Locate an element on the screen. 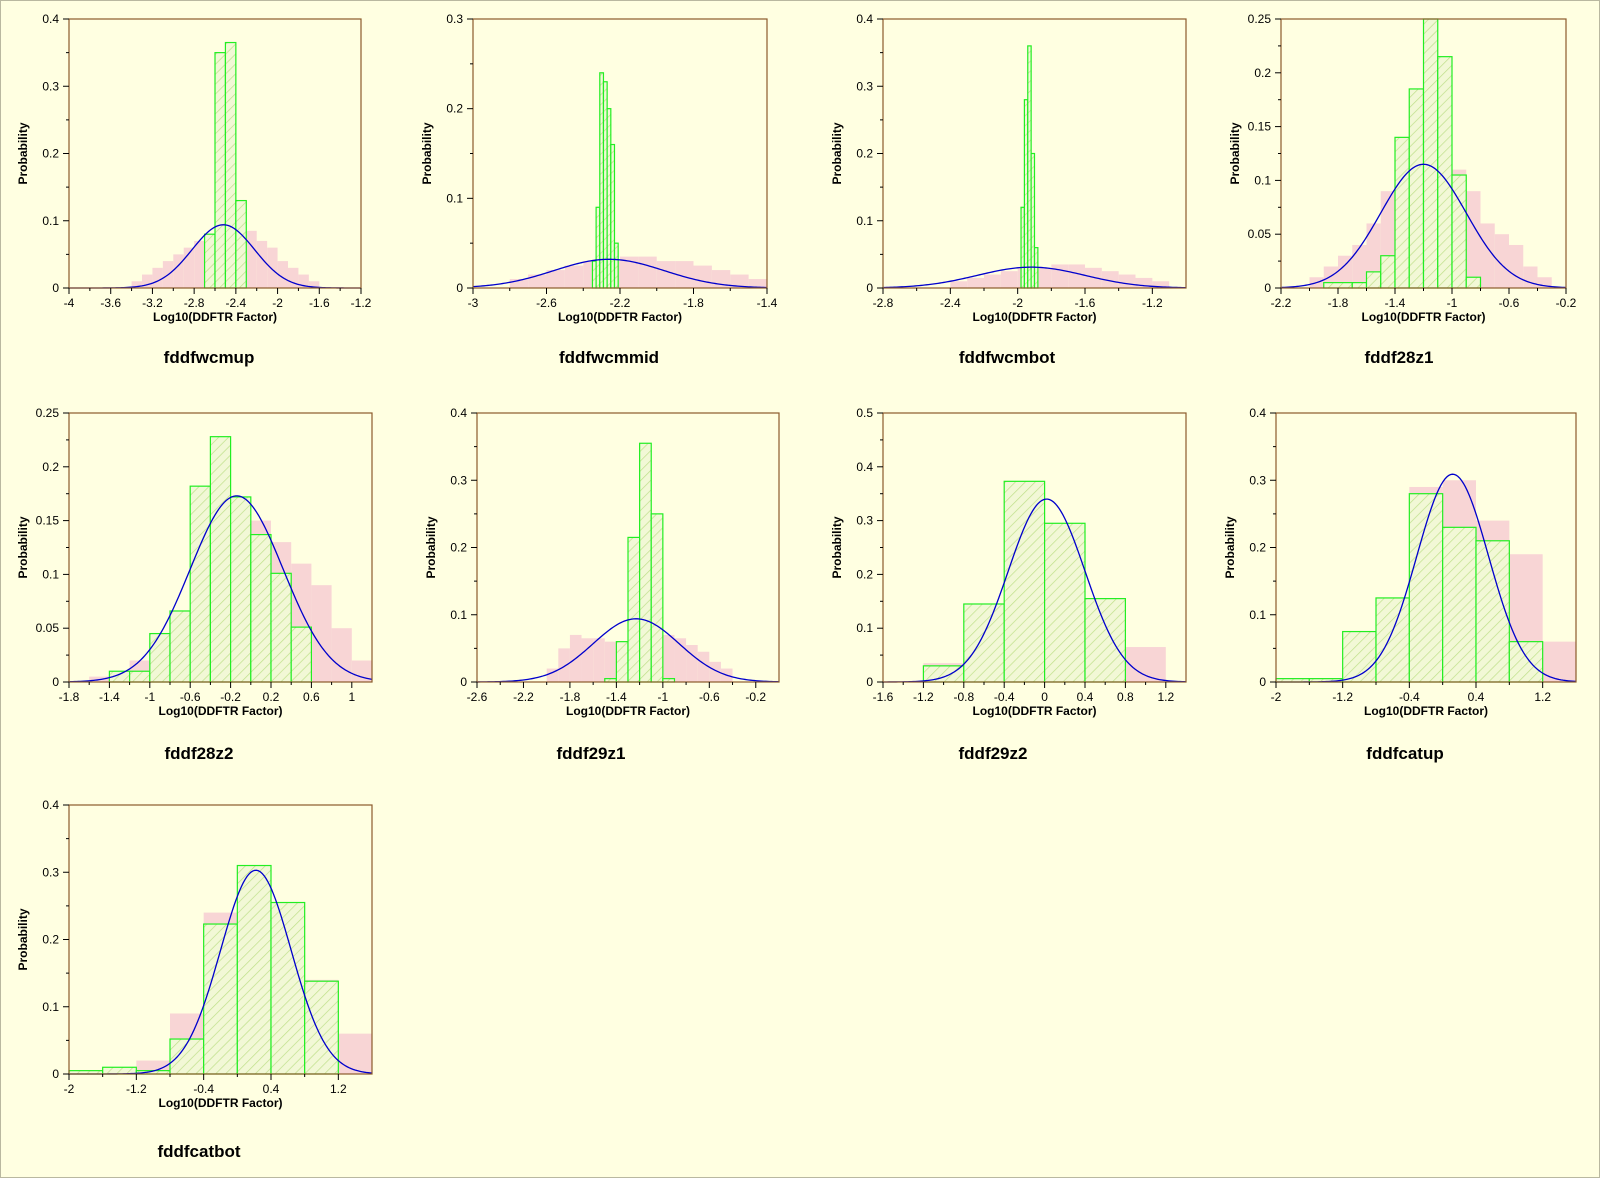 The image size is (1600, 1178). x-tick-label: 0.4 is located at coordinates (1476, 697).